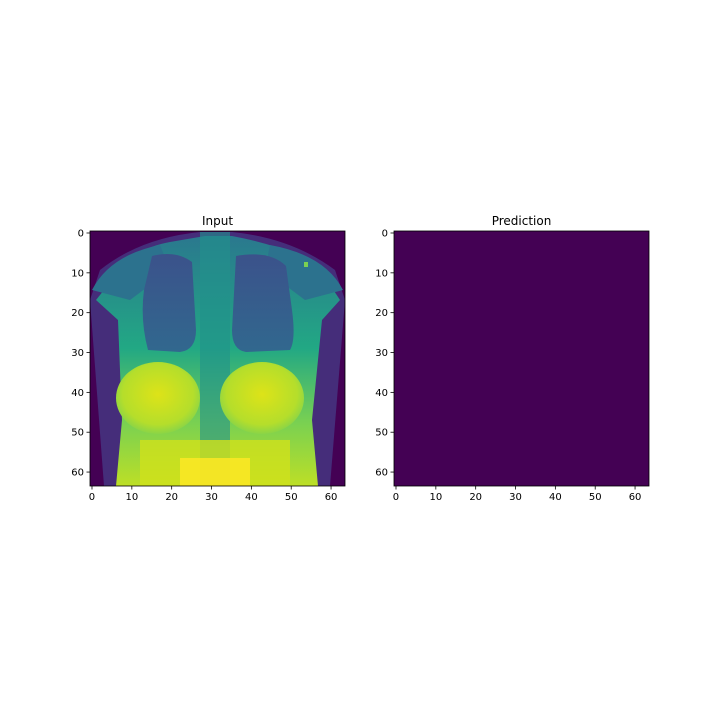 This screenshot has height=720, width=720. Describe the element at coordinates (77, 313) in the screenshot. I see `input-y-tick-label: 20` at that location.